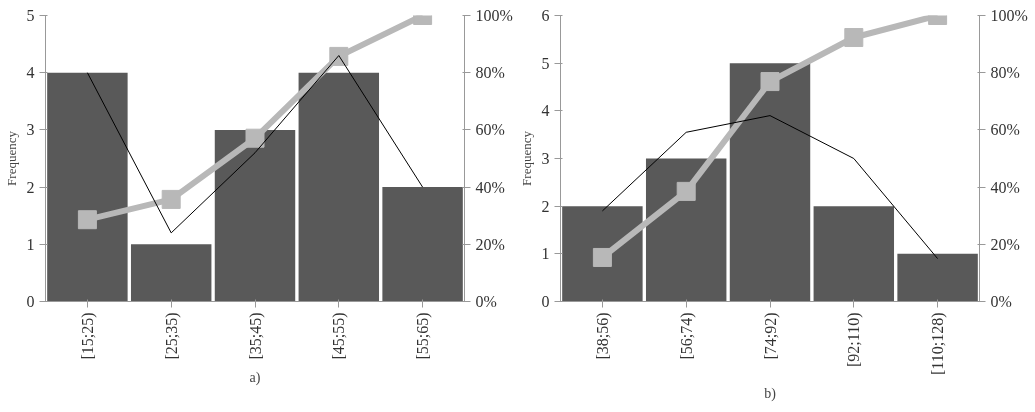  What do you see at coordinates (770, 336) in the screenshot?
I see `x-tick-label: [74;92)` at bounding box center [770, 336].